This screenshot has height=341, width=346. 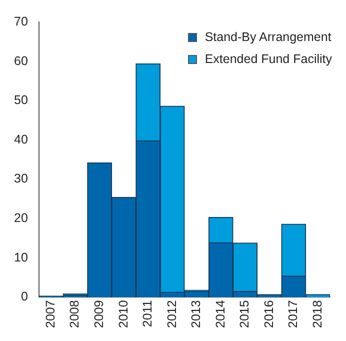 I want to click on x-tick-label: 2013, so click(x=196, y=314).